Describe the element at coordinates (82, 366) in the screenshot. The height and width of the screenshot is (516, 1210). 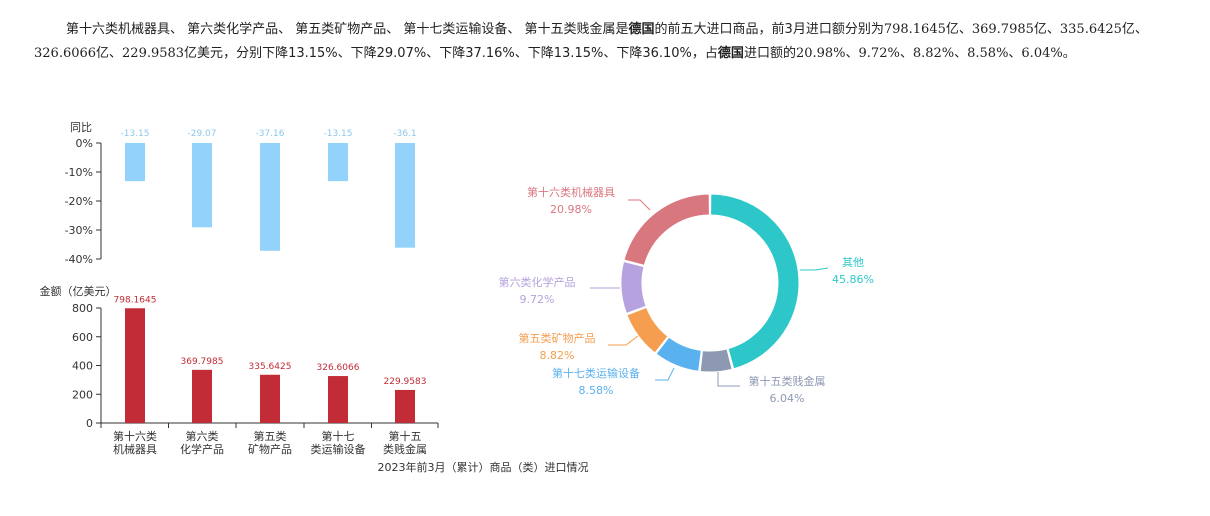
I see `amount-y-tick-label: 400` at that location.